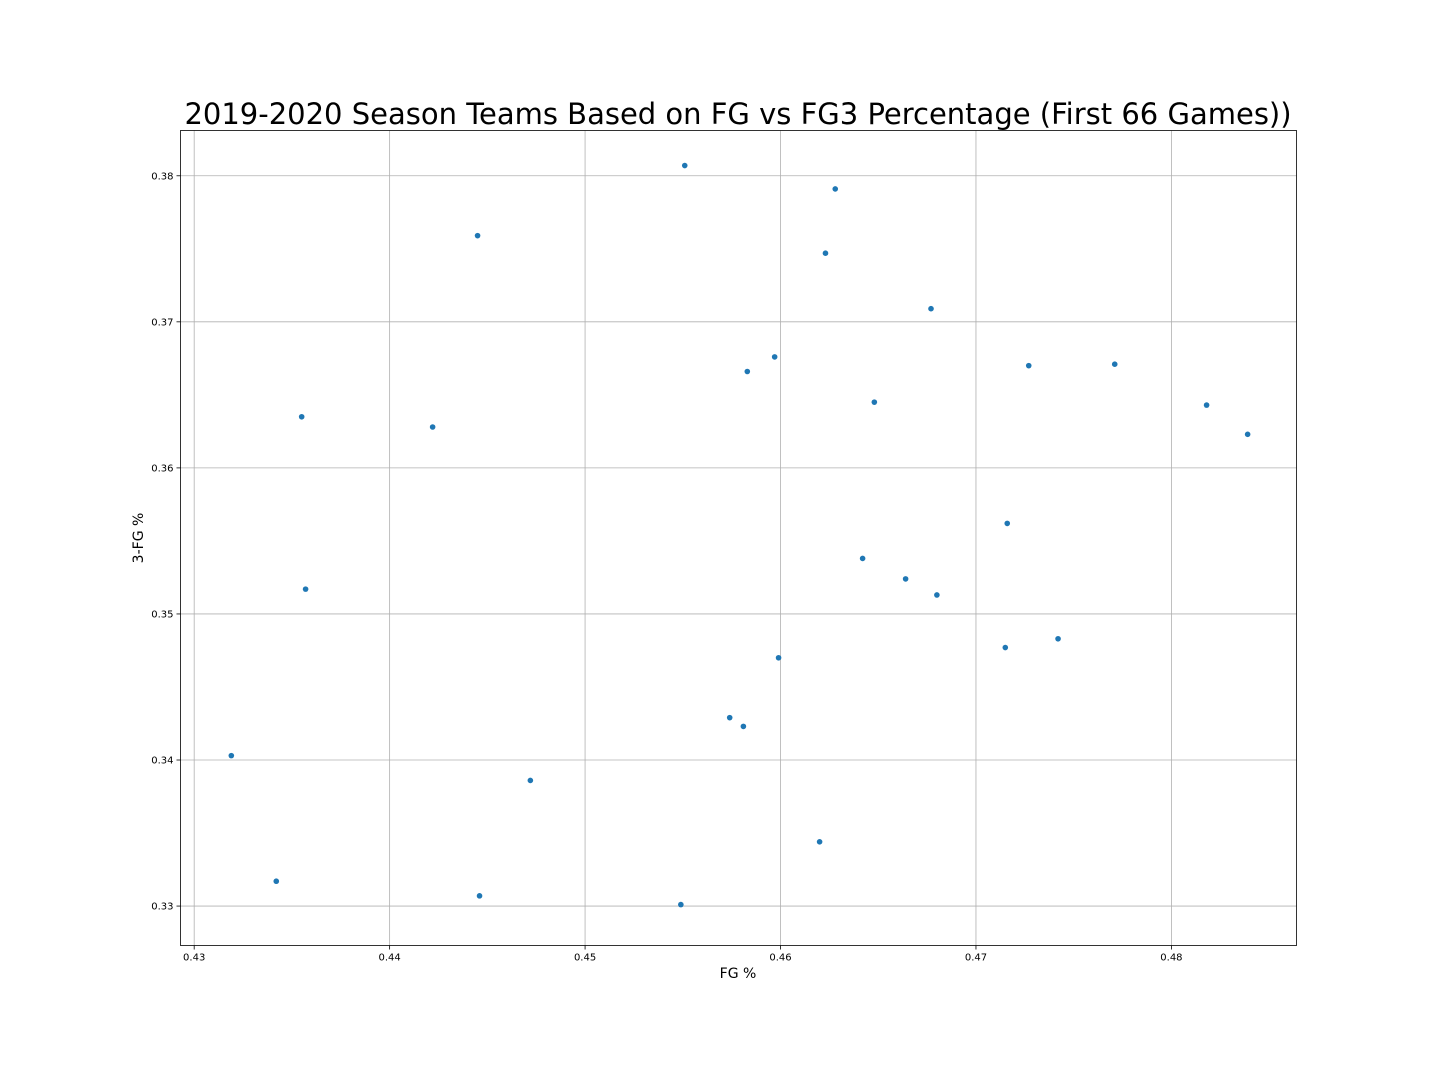  I want to click on y-axis-label: 3-FG %, so click(139, 538).